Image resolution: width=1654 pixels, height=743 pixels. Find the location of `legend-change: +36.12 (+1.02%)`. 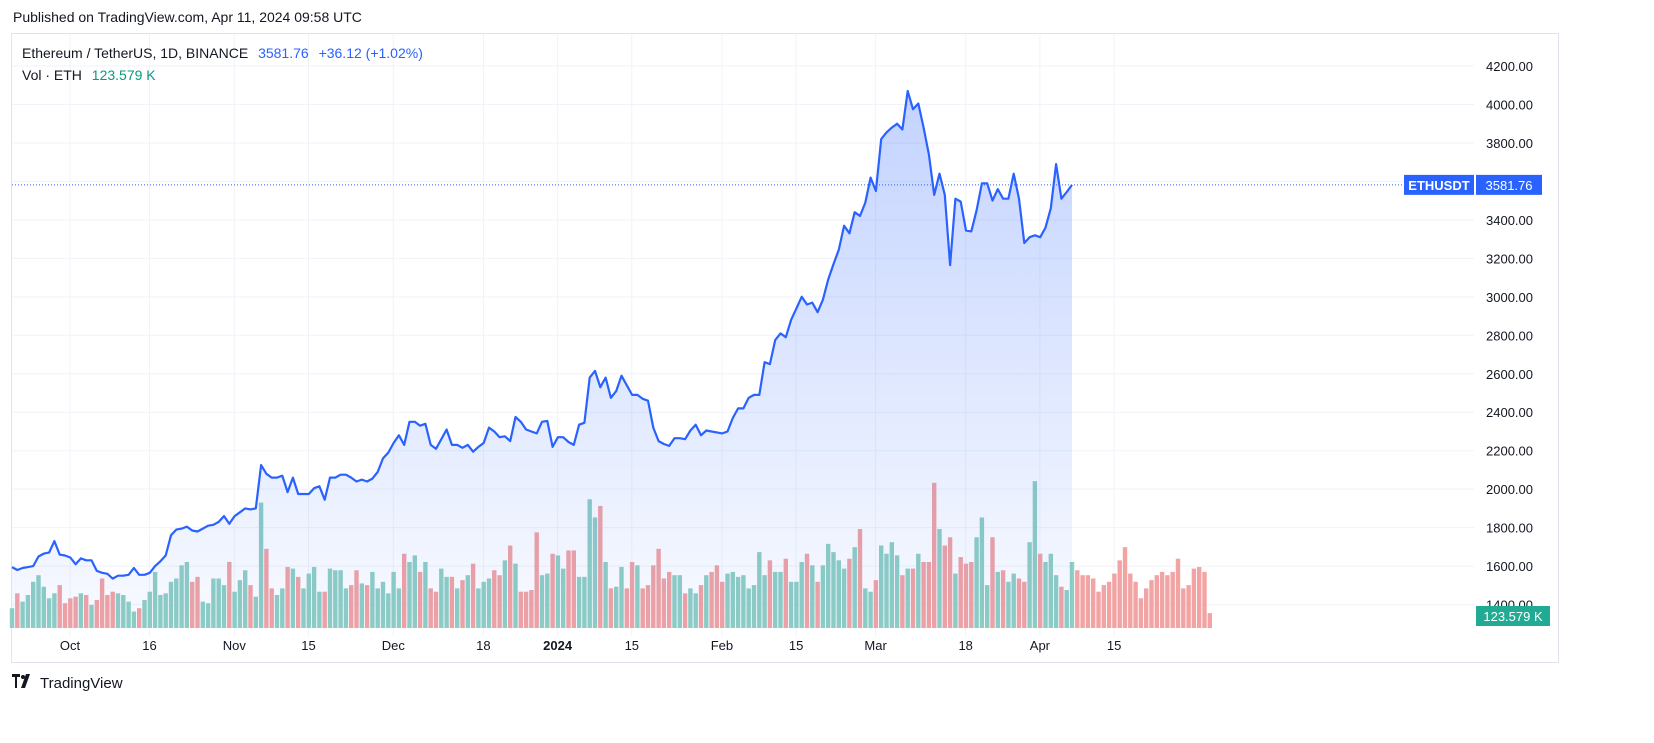

legend-change: +36.12 (+1.02%) is located at coordinates (370, 53).